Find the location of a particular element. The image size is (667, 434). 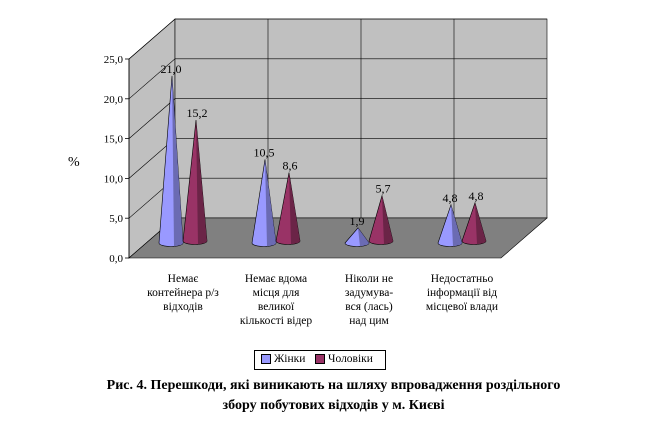

data-label: 8,6 is located at coordinates (290, 166).